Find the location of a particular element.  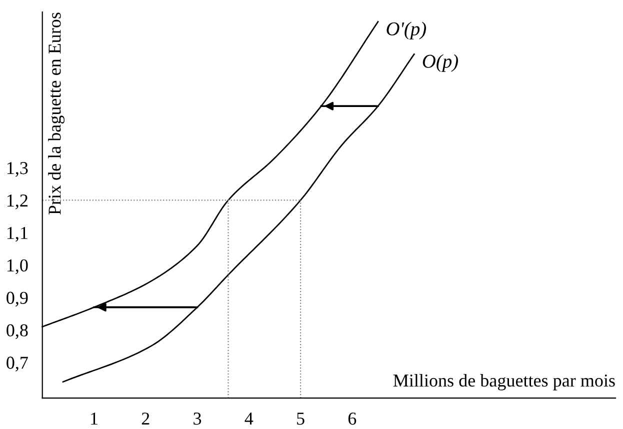

series-label: O'(p) is located at coordinates (406, 31).